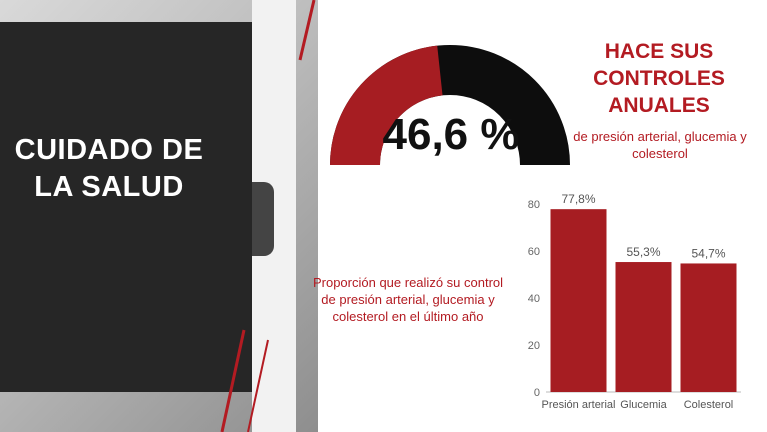  I want to click on y-tick-label: 40, so click(534, 299).